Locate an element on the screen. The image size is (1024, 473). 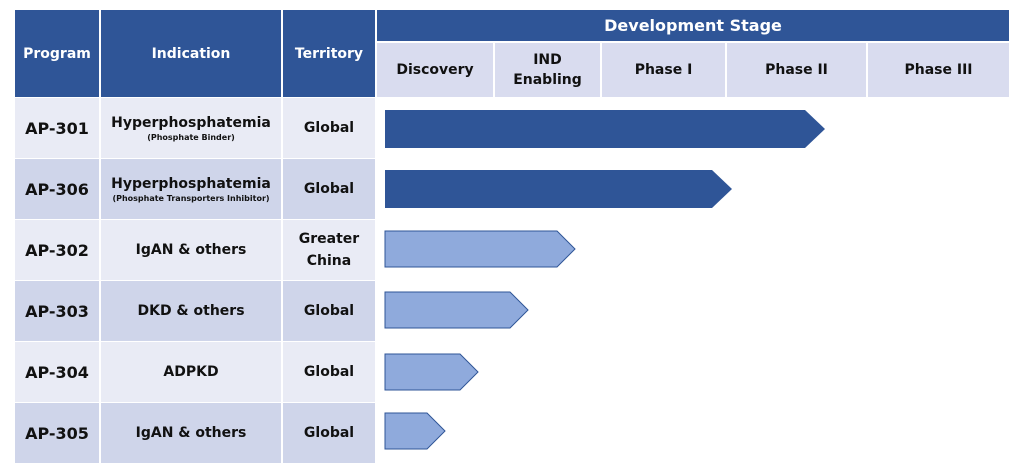
indication: ADPKD is located at coordinates (191, 372).